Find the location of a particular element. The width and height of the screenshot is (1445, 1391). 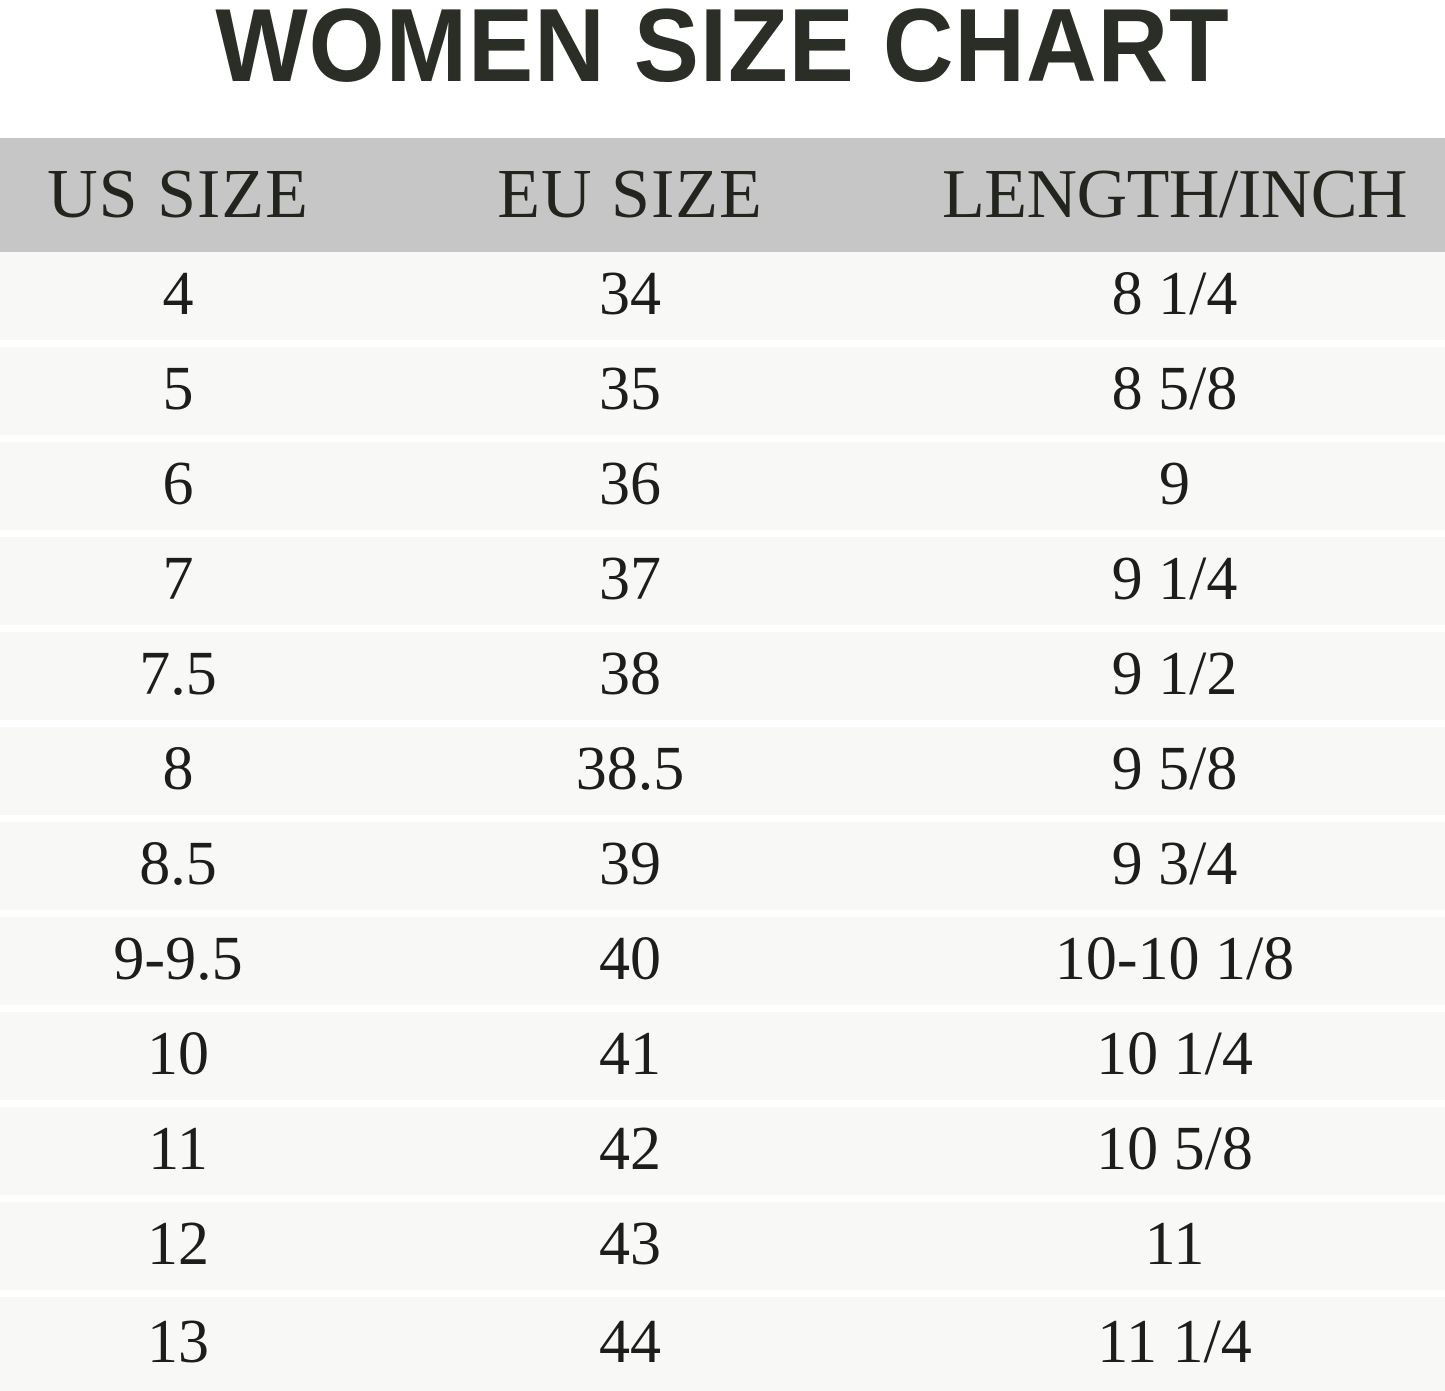

cell-eu-size: 42 is located at coordinates (630, 1149).